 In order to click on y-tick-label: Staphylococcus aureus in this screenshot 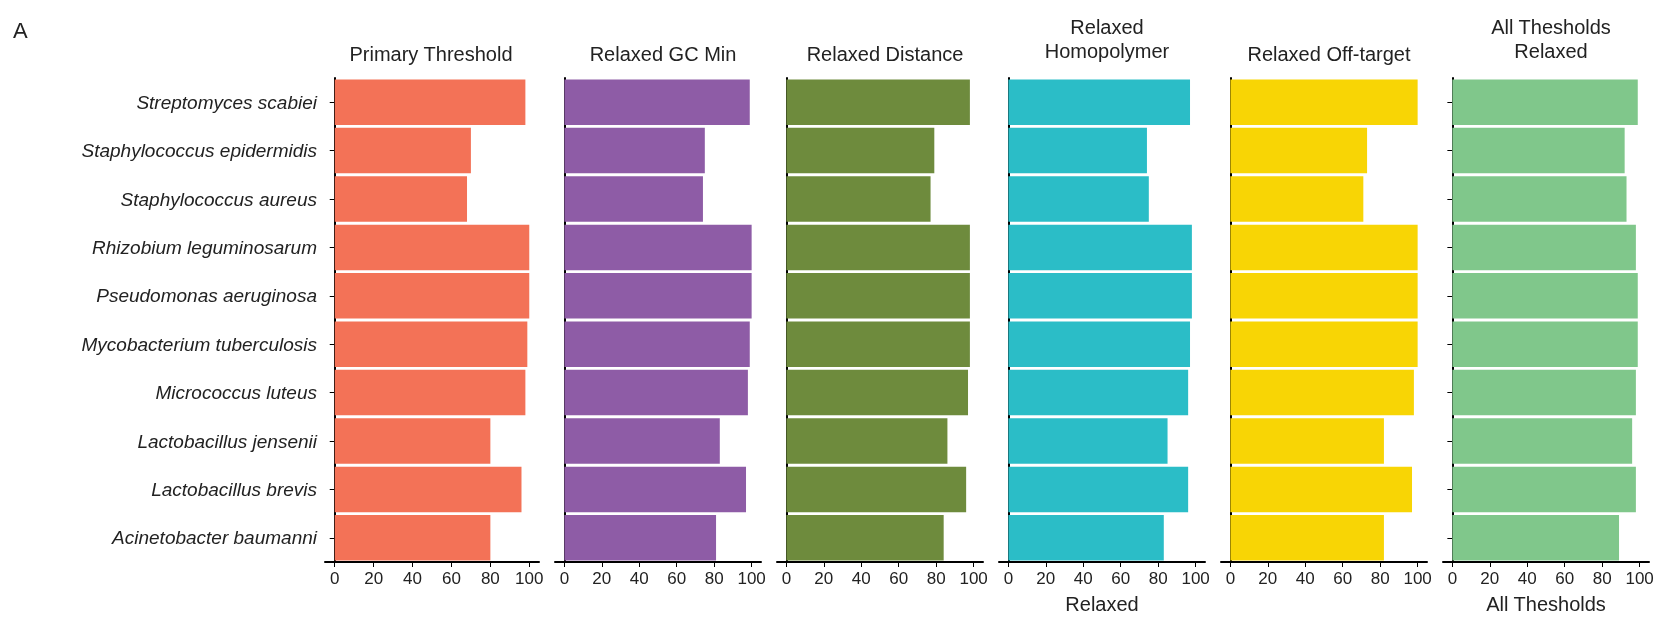, I will do `click(219, 199)`.